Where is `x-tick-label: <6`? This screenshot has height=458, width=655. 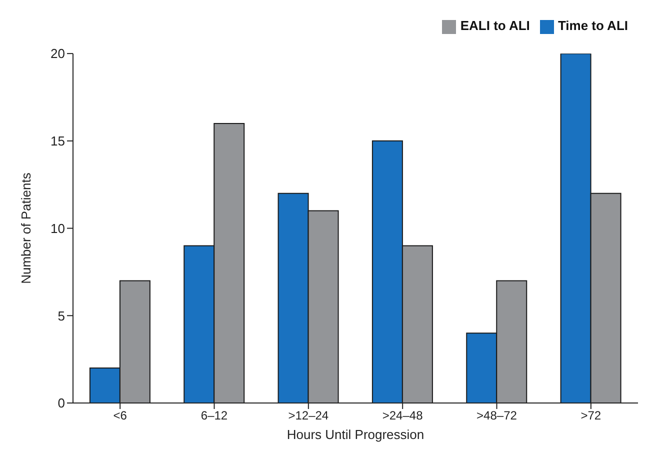 x-tick-label: <6 is located at coordinates (120, 415).